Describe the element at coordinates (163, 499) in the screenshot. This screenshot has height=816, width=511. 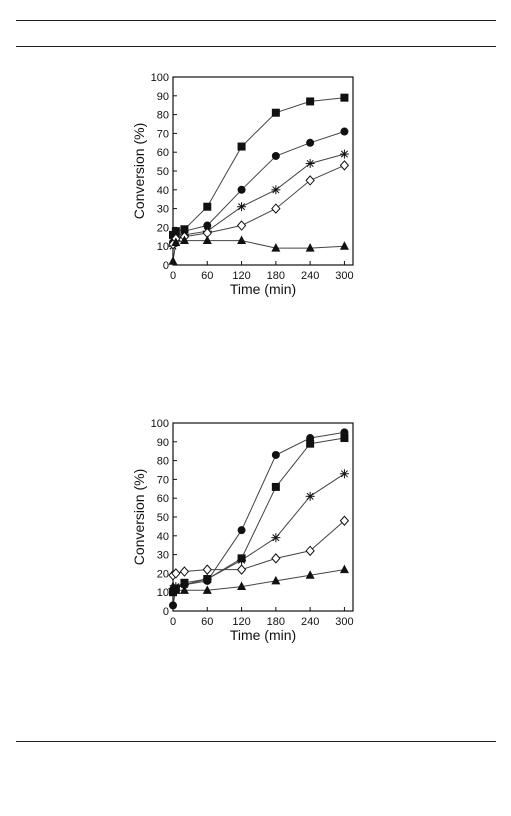
I see `y-tick-label: 60` at that location.